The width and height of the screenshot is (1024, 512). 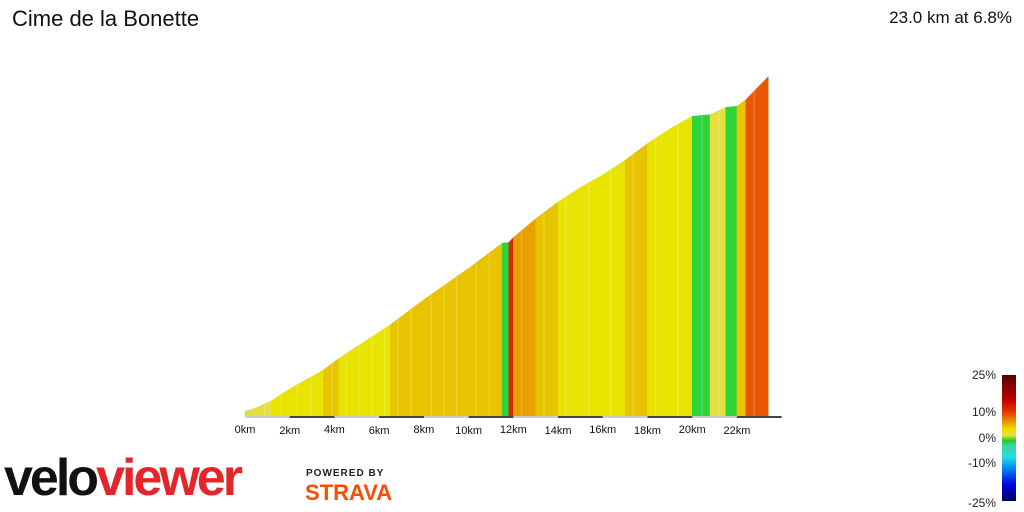 I want to click on x-tick-label: 22km, so click(x=736, y=431).